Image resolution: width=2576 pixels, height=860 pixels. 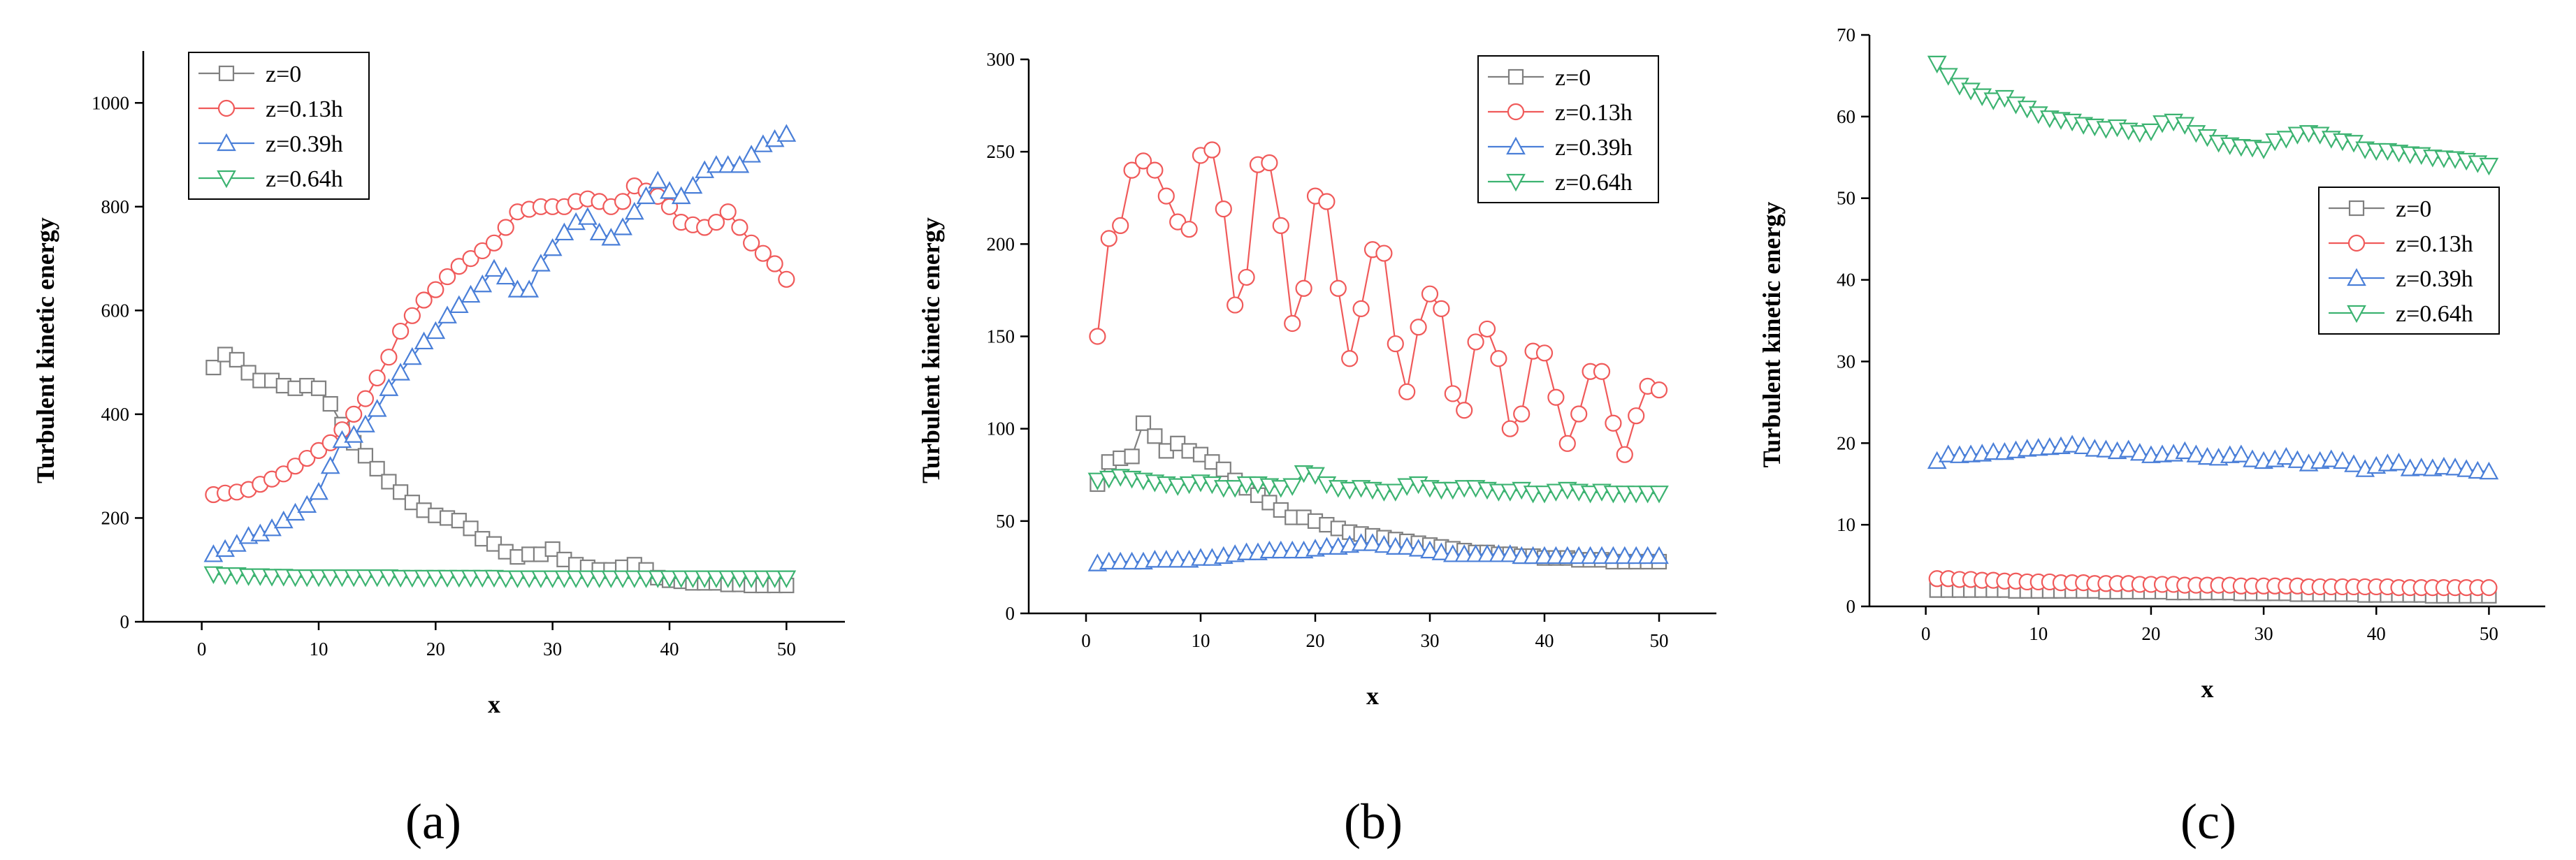 I want to click on x-tick-label: 30, so click(x=2264, y=633).